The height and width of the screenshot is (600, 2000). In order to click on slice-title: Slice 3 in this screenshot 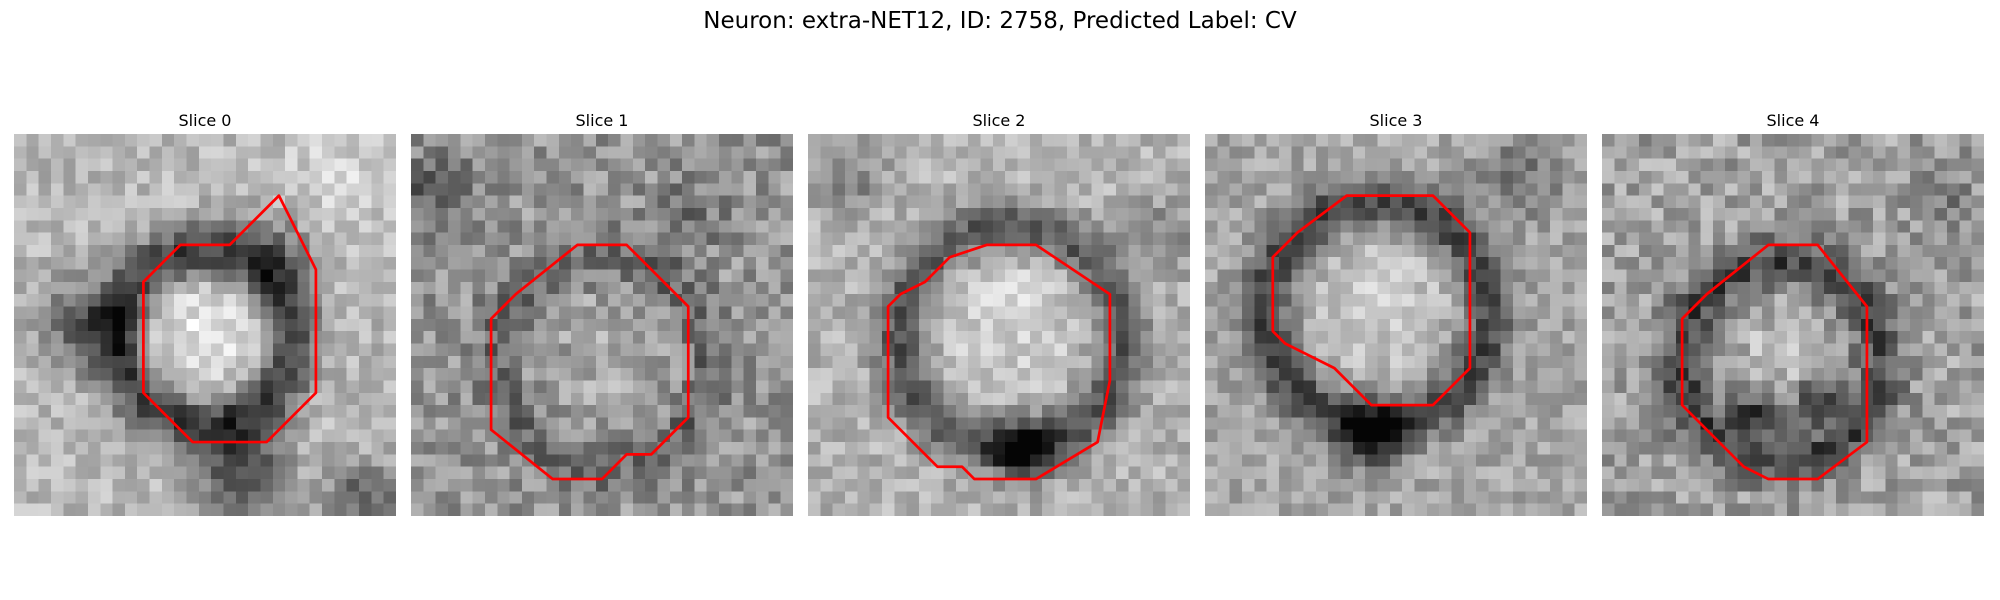, I will do `click(1396, 120)`.